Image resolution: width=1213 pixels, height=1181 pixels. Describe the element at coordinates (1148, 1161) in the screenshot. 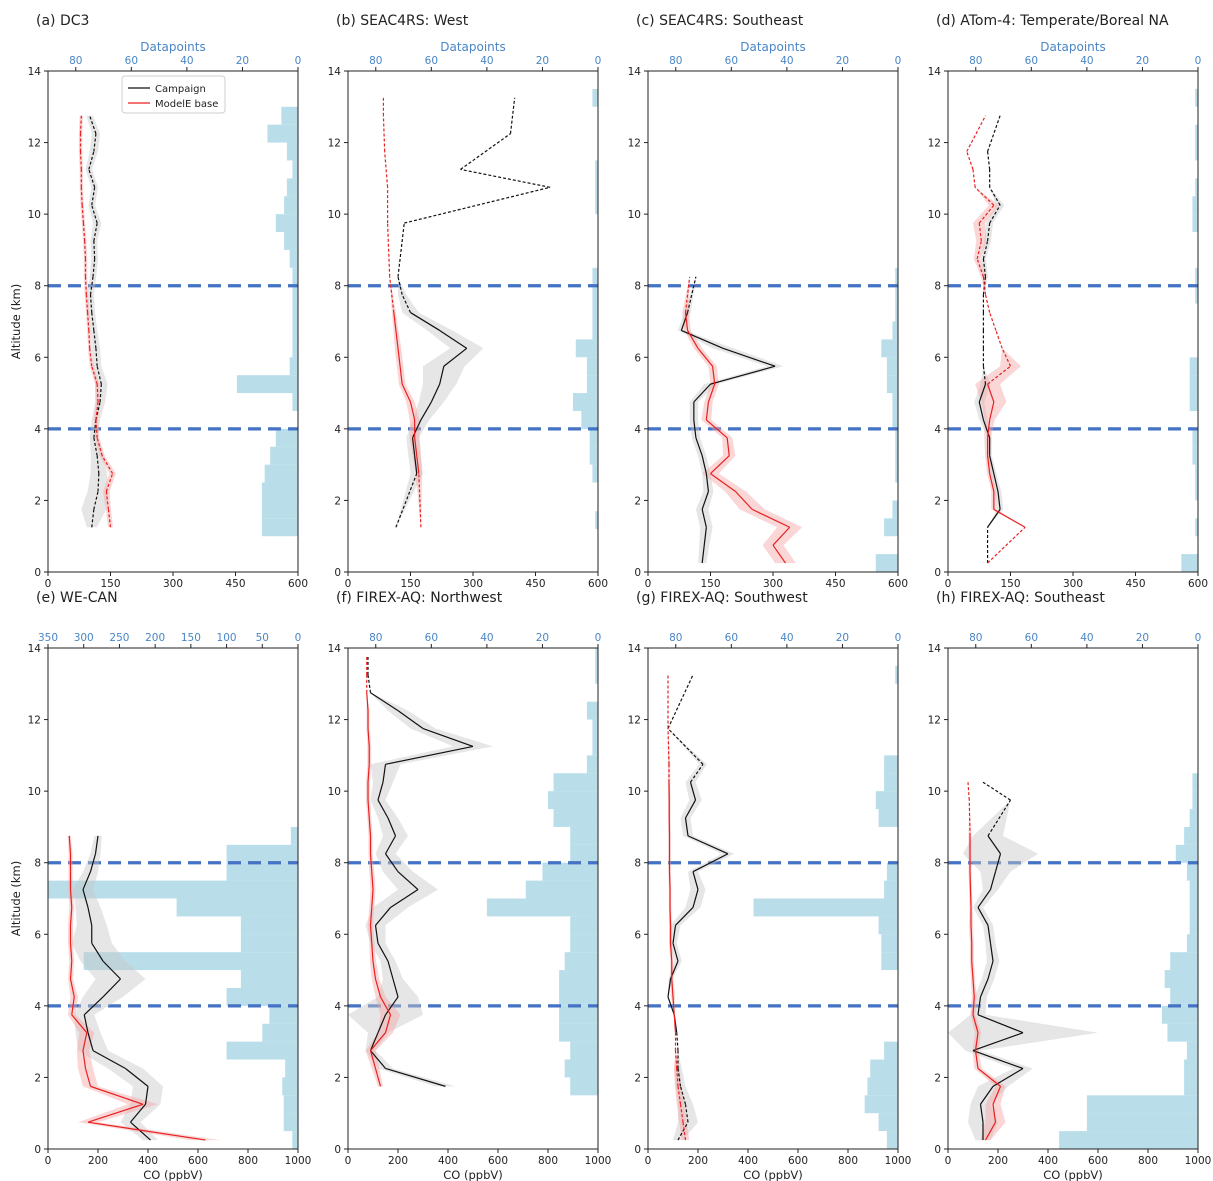

I see `x-tick-label: 800` at that location.